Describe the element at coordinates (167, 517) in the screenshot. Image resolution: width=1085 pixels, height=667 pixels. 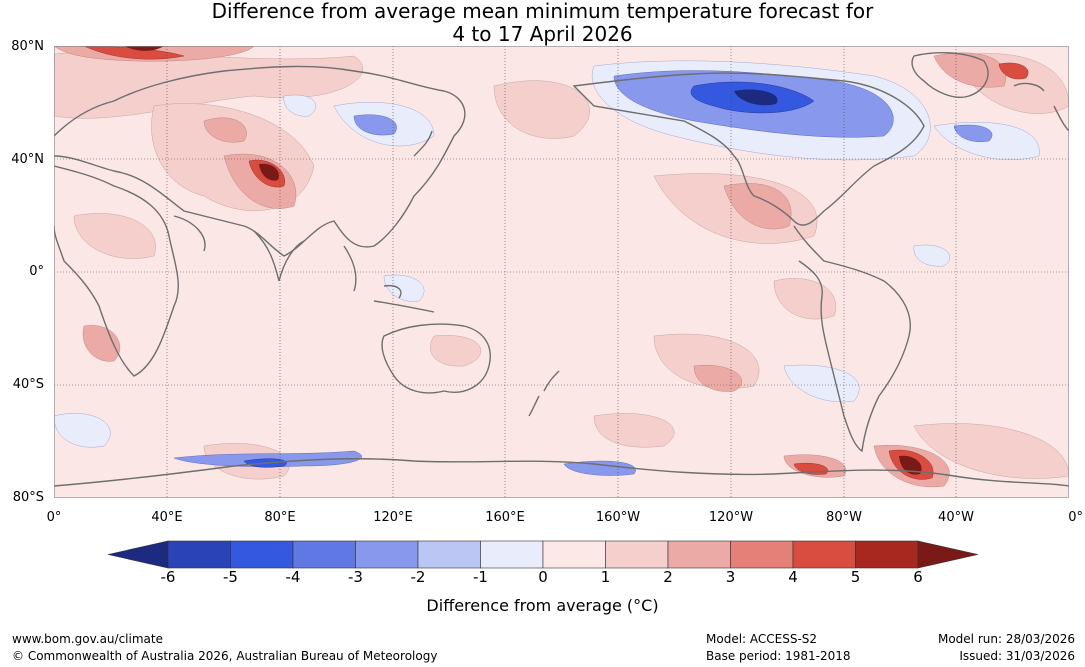
I see `lon-label-40e: 40°E` at that location.